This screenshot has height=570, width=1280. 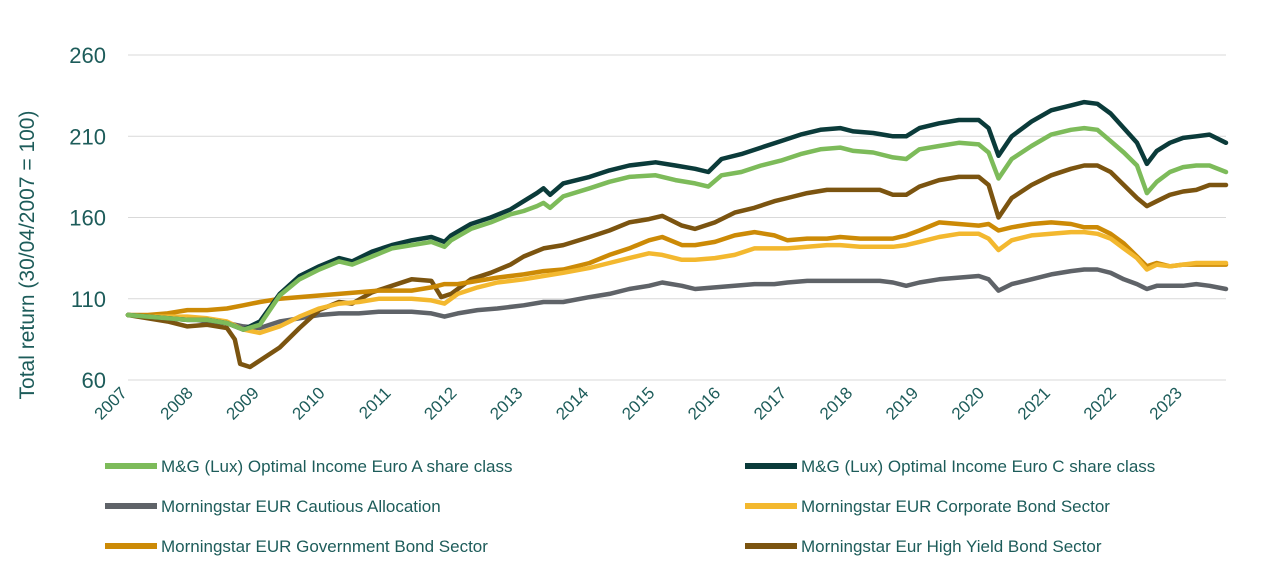 I want to click on x-tick-label: 2021, so click(x=1034, y=403).